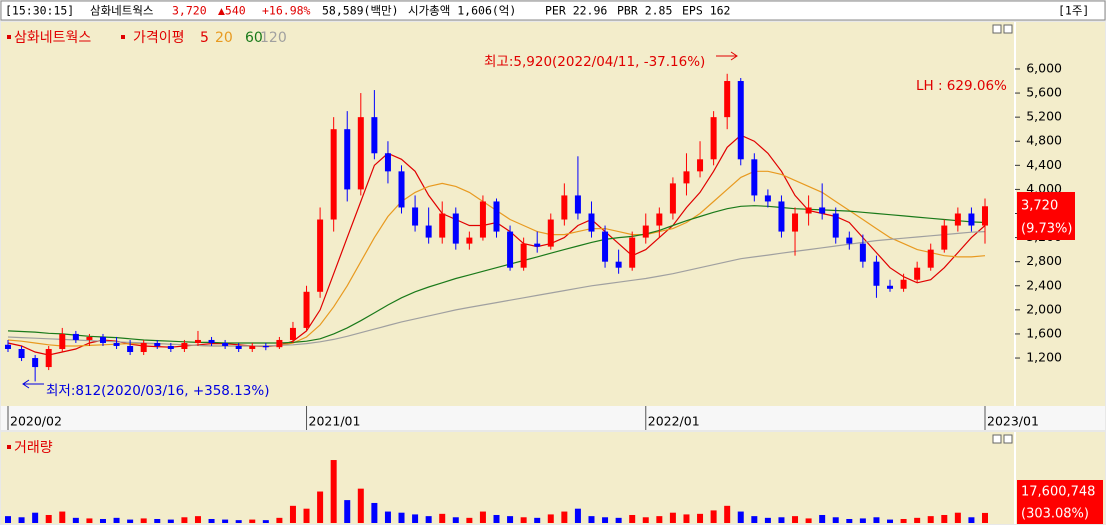 This screenshot has height=525, width=1106. I want to click on last-volume-box, so click(1060, 502).